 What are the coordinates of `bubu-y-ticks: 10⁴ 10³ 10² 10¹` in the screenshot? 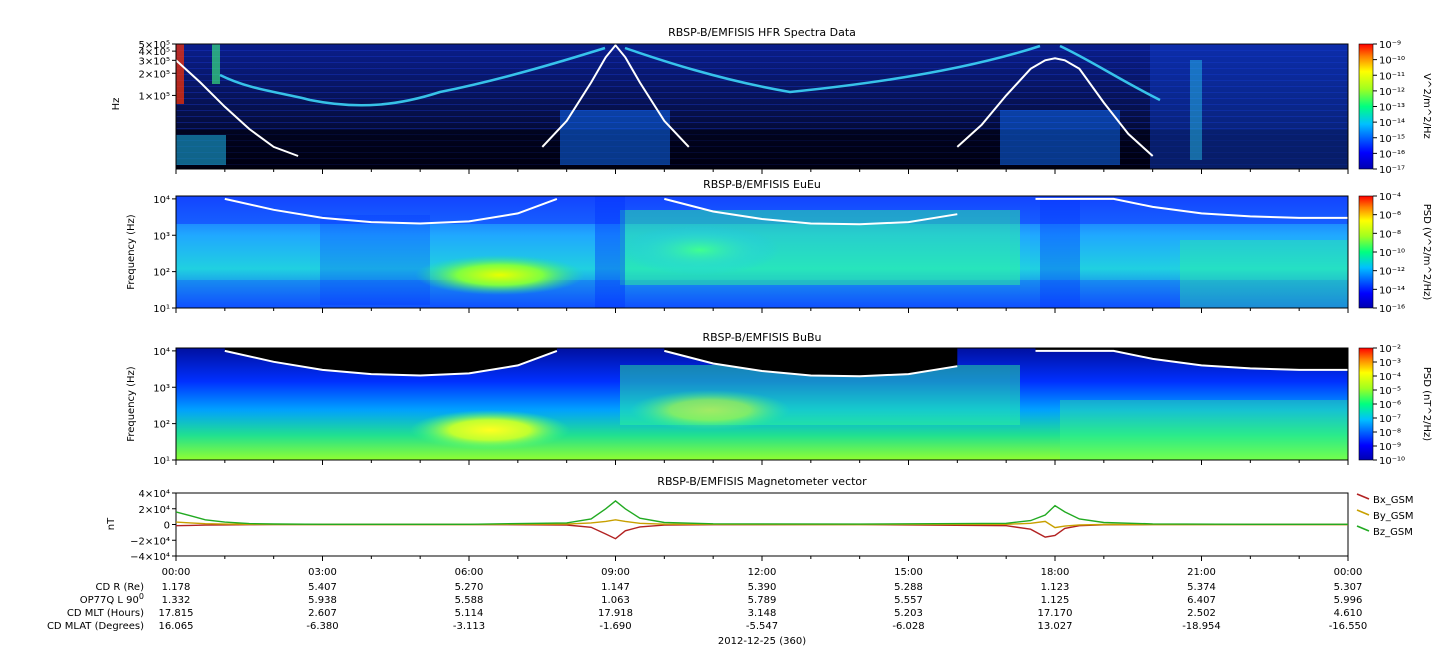 It's located at (164, 407).